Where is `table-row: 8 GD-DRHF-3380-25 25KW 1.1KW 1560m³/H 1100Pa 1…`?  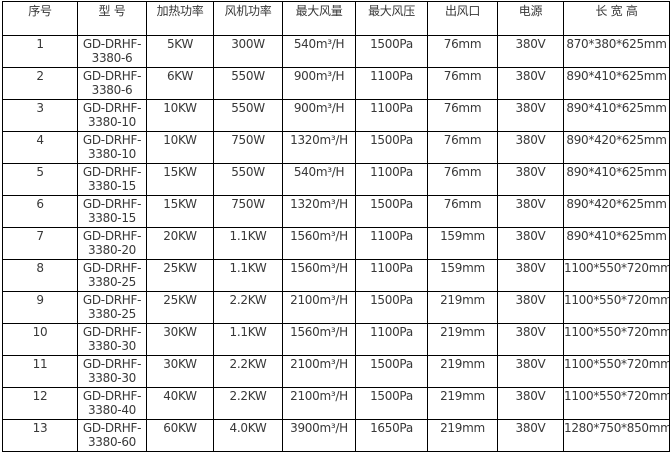
table-row: 8 GD-DRHF-3380-25 25KW 1.1KW 1560m³/H 1100Pa 1… is located at coordinates (336, 275).